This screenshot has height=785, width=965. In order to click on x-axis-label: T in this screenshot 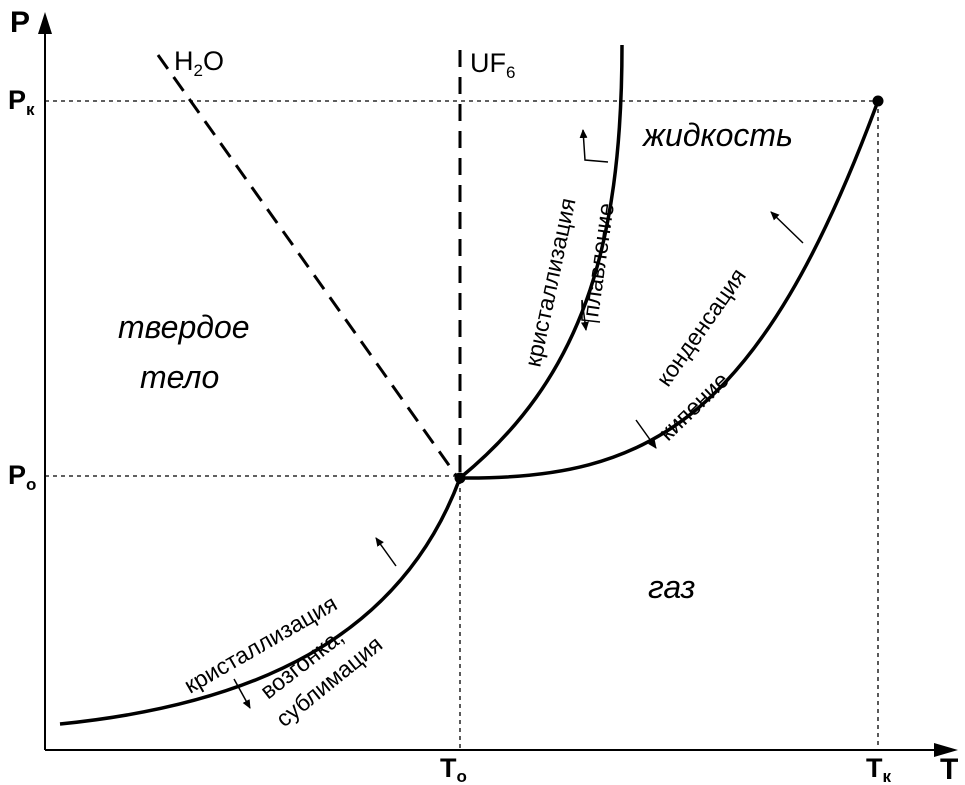, I will do `click(949, 769)`.